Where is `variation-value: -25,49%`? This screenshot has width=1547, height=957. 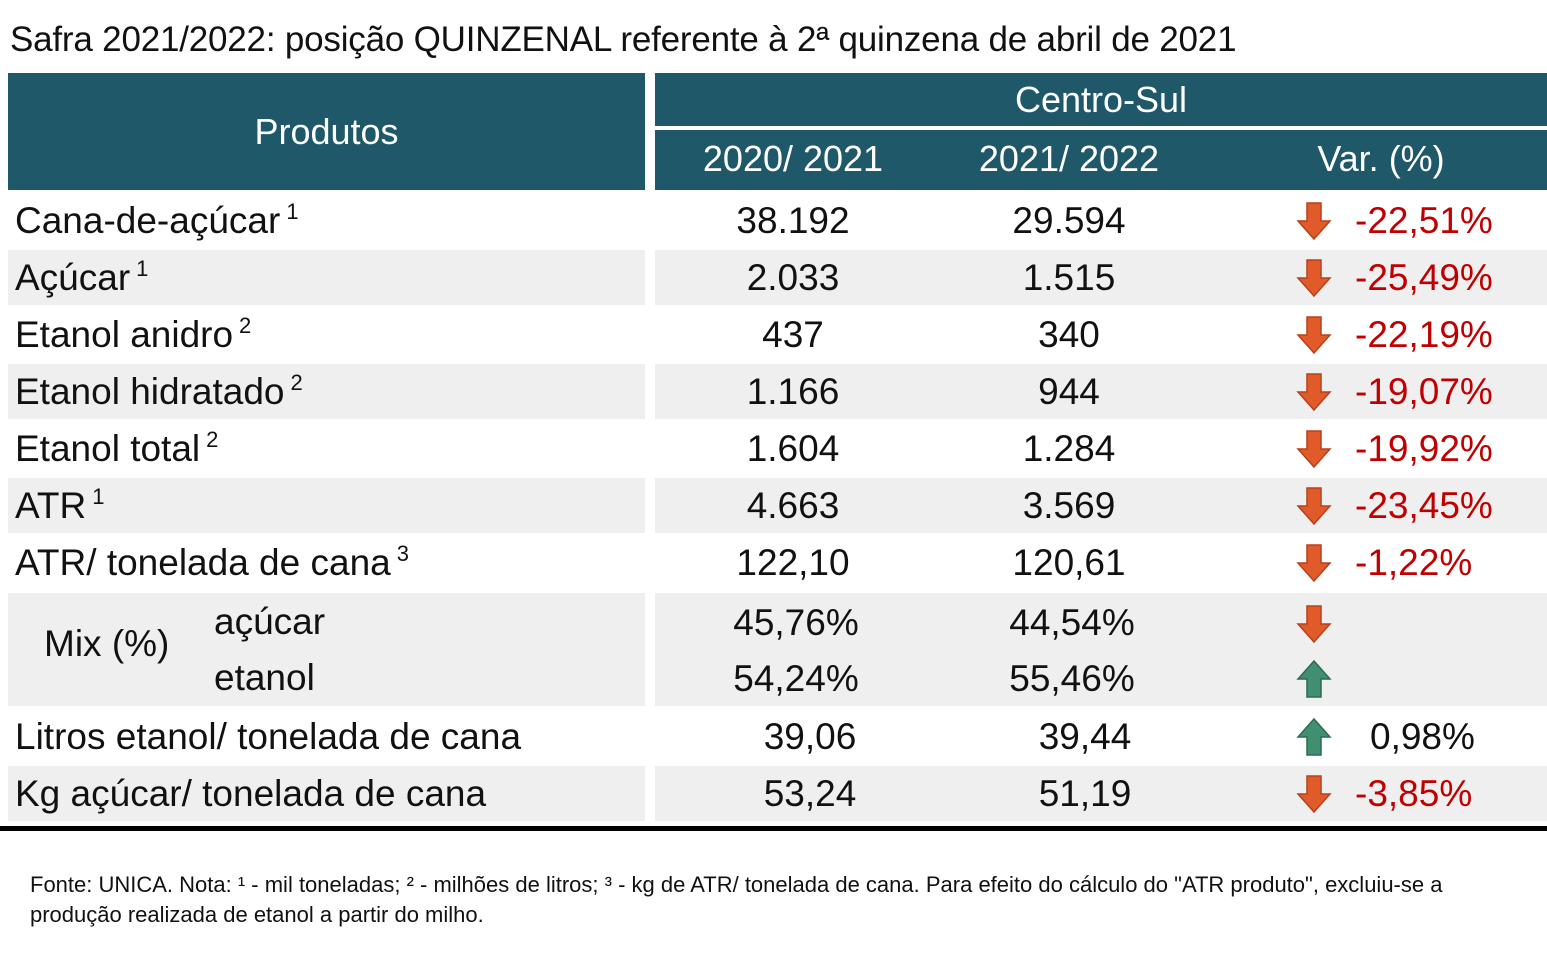 variation-value: -25,49% is located at coordinates (1424, 277).